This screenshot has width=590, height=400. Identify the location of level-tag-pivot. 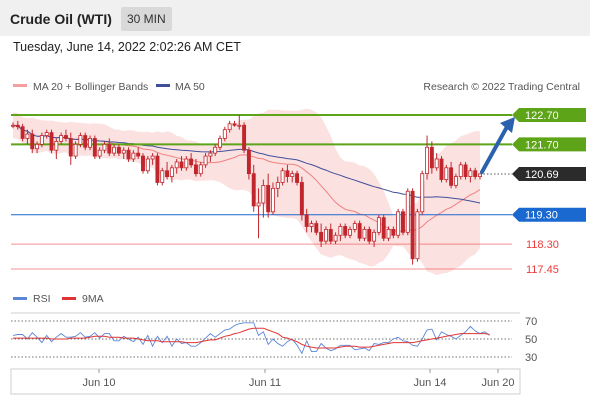
(549, 214).